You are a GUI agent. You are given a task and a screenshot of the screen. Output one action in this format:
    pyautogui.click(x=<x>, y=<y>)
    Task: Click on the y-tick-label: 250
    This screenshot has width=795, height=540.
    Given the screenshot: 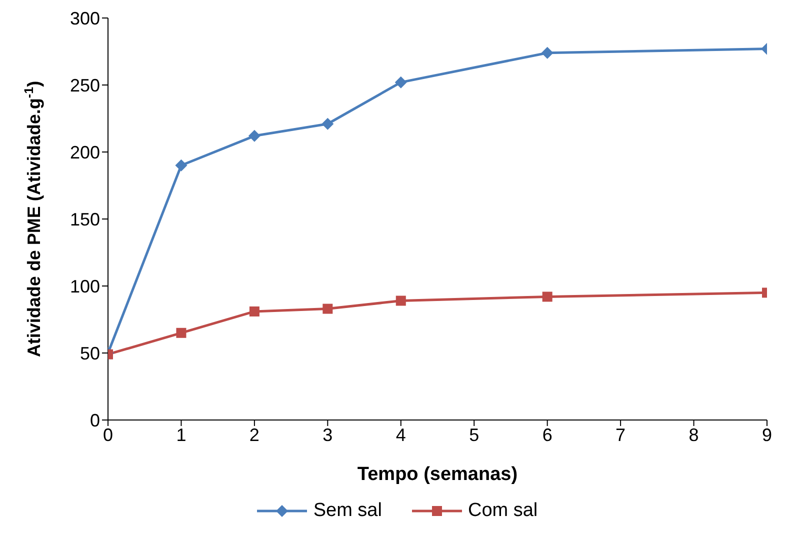 What is the action you would take?
    pyautogui.click(x=85, y=85)
    